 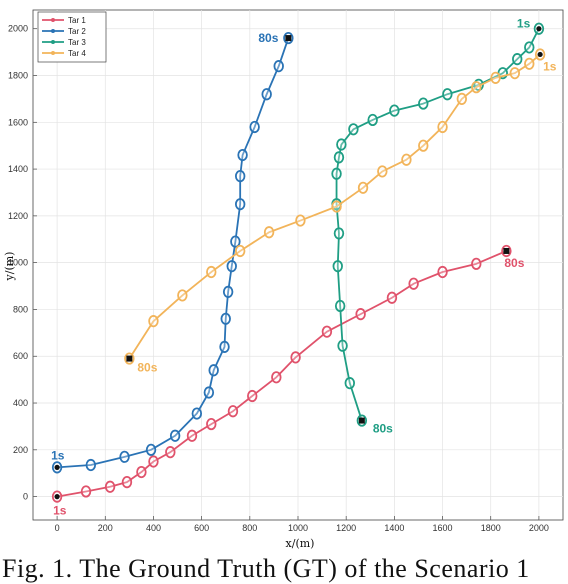 What do you see at coordinates (491, 528) in the screenshot?
I see `x-tick-label: 1800` at bounding box center [491, 528].